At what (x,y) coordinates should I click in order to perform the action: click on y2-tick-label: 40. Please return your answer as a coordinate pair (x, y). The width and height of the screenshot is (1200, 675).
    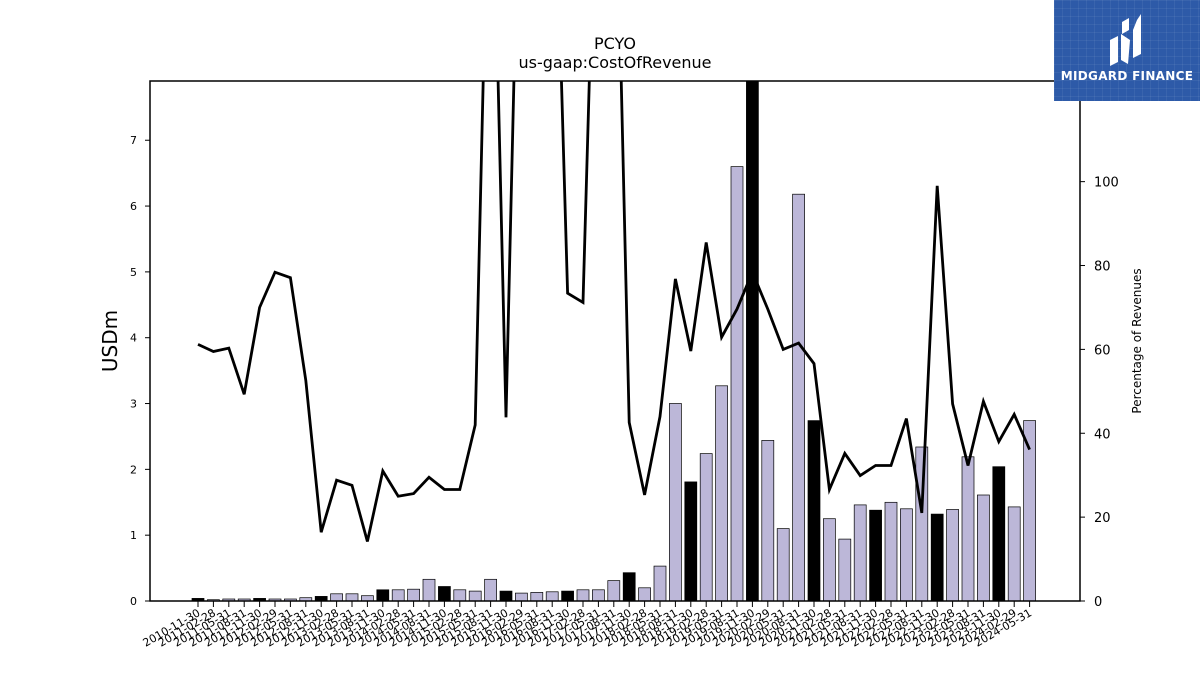
    Looking at the image, I should click on (1102, 434).